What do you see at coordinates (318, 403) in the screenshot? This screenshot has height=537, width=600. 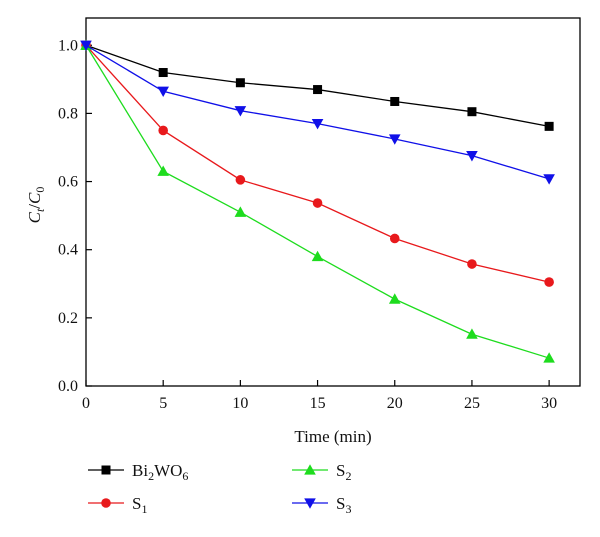 I see `x-tick-label: 15` at bounding box center [318, 403].